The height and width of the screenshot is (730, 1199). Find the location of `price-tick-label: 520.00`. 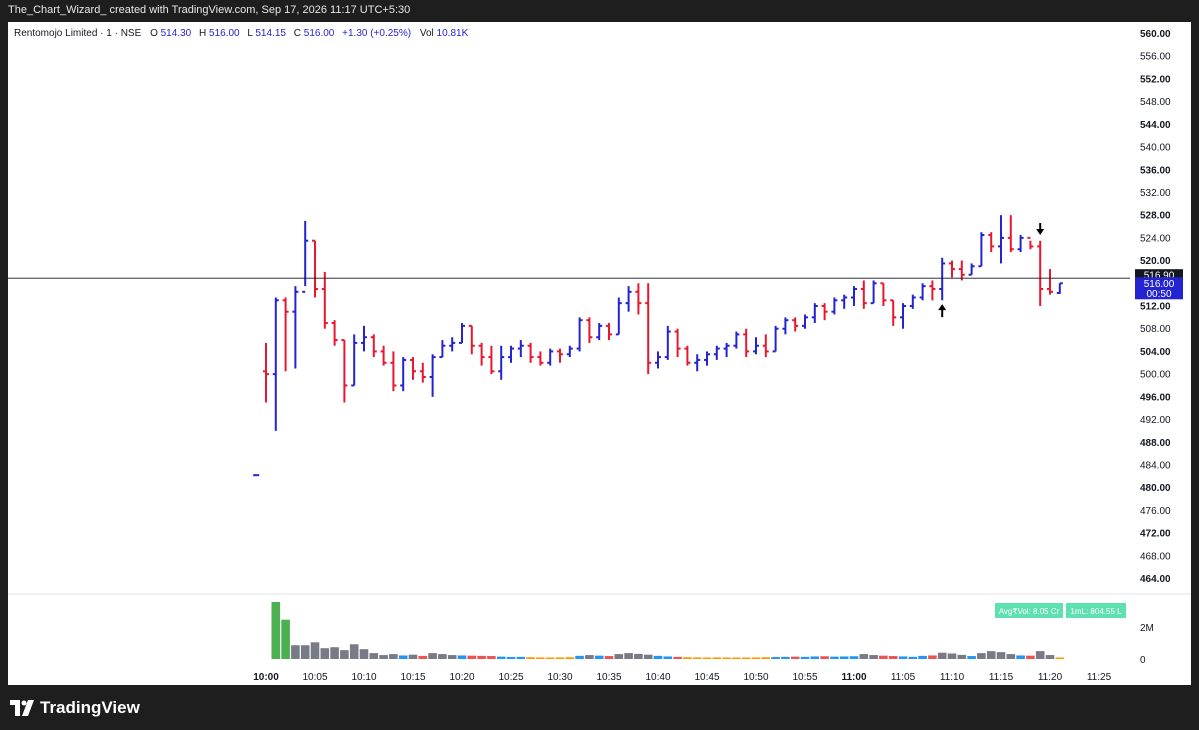

price-tick-label: 520.00 is located at coordinates (1155, 261).